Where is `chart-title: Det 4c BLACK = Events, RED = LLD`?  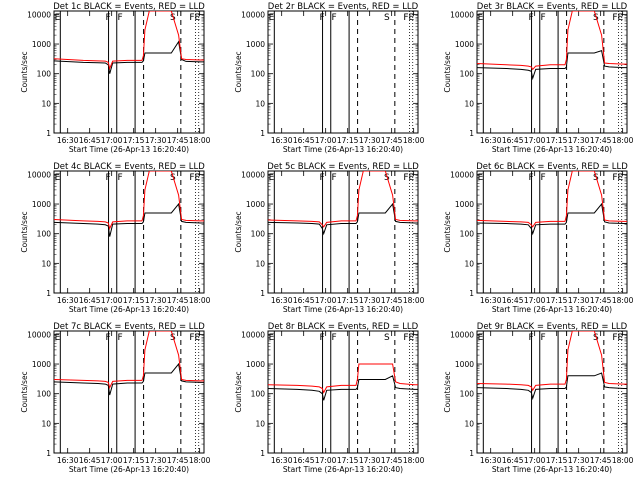 chart-title: Det 4c BLACK = Events, RED = LLD is located at coordinates (129, 167).